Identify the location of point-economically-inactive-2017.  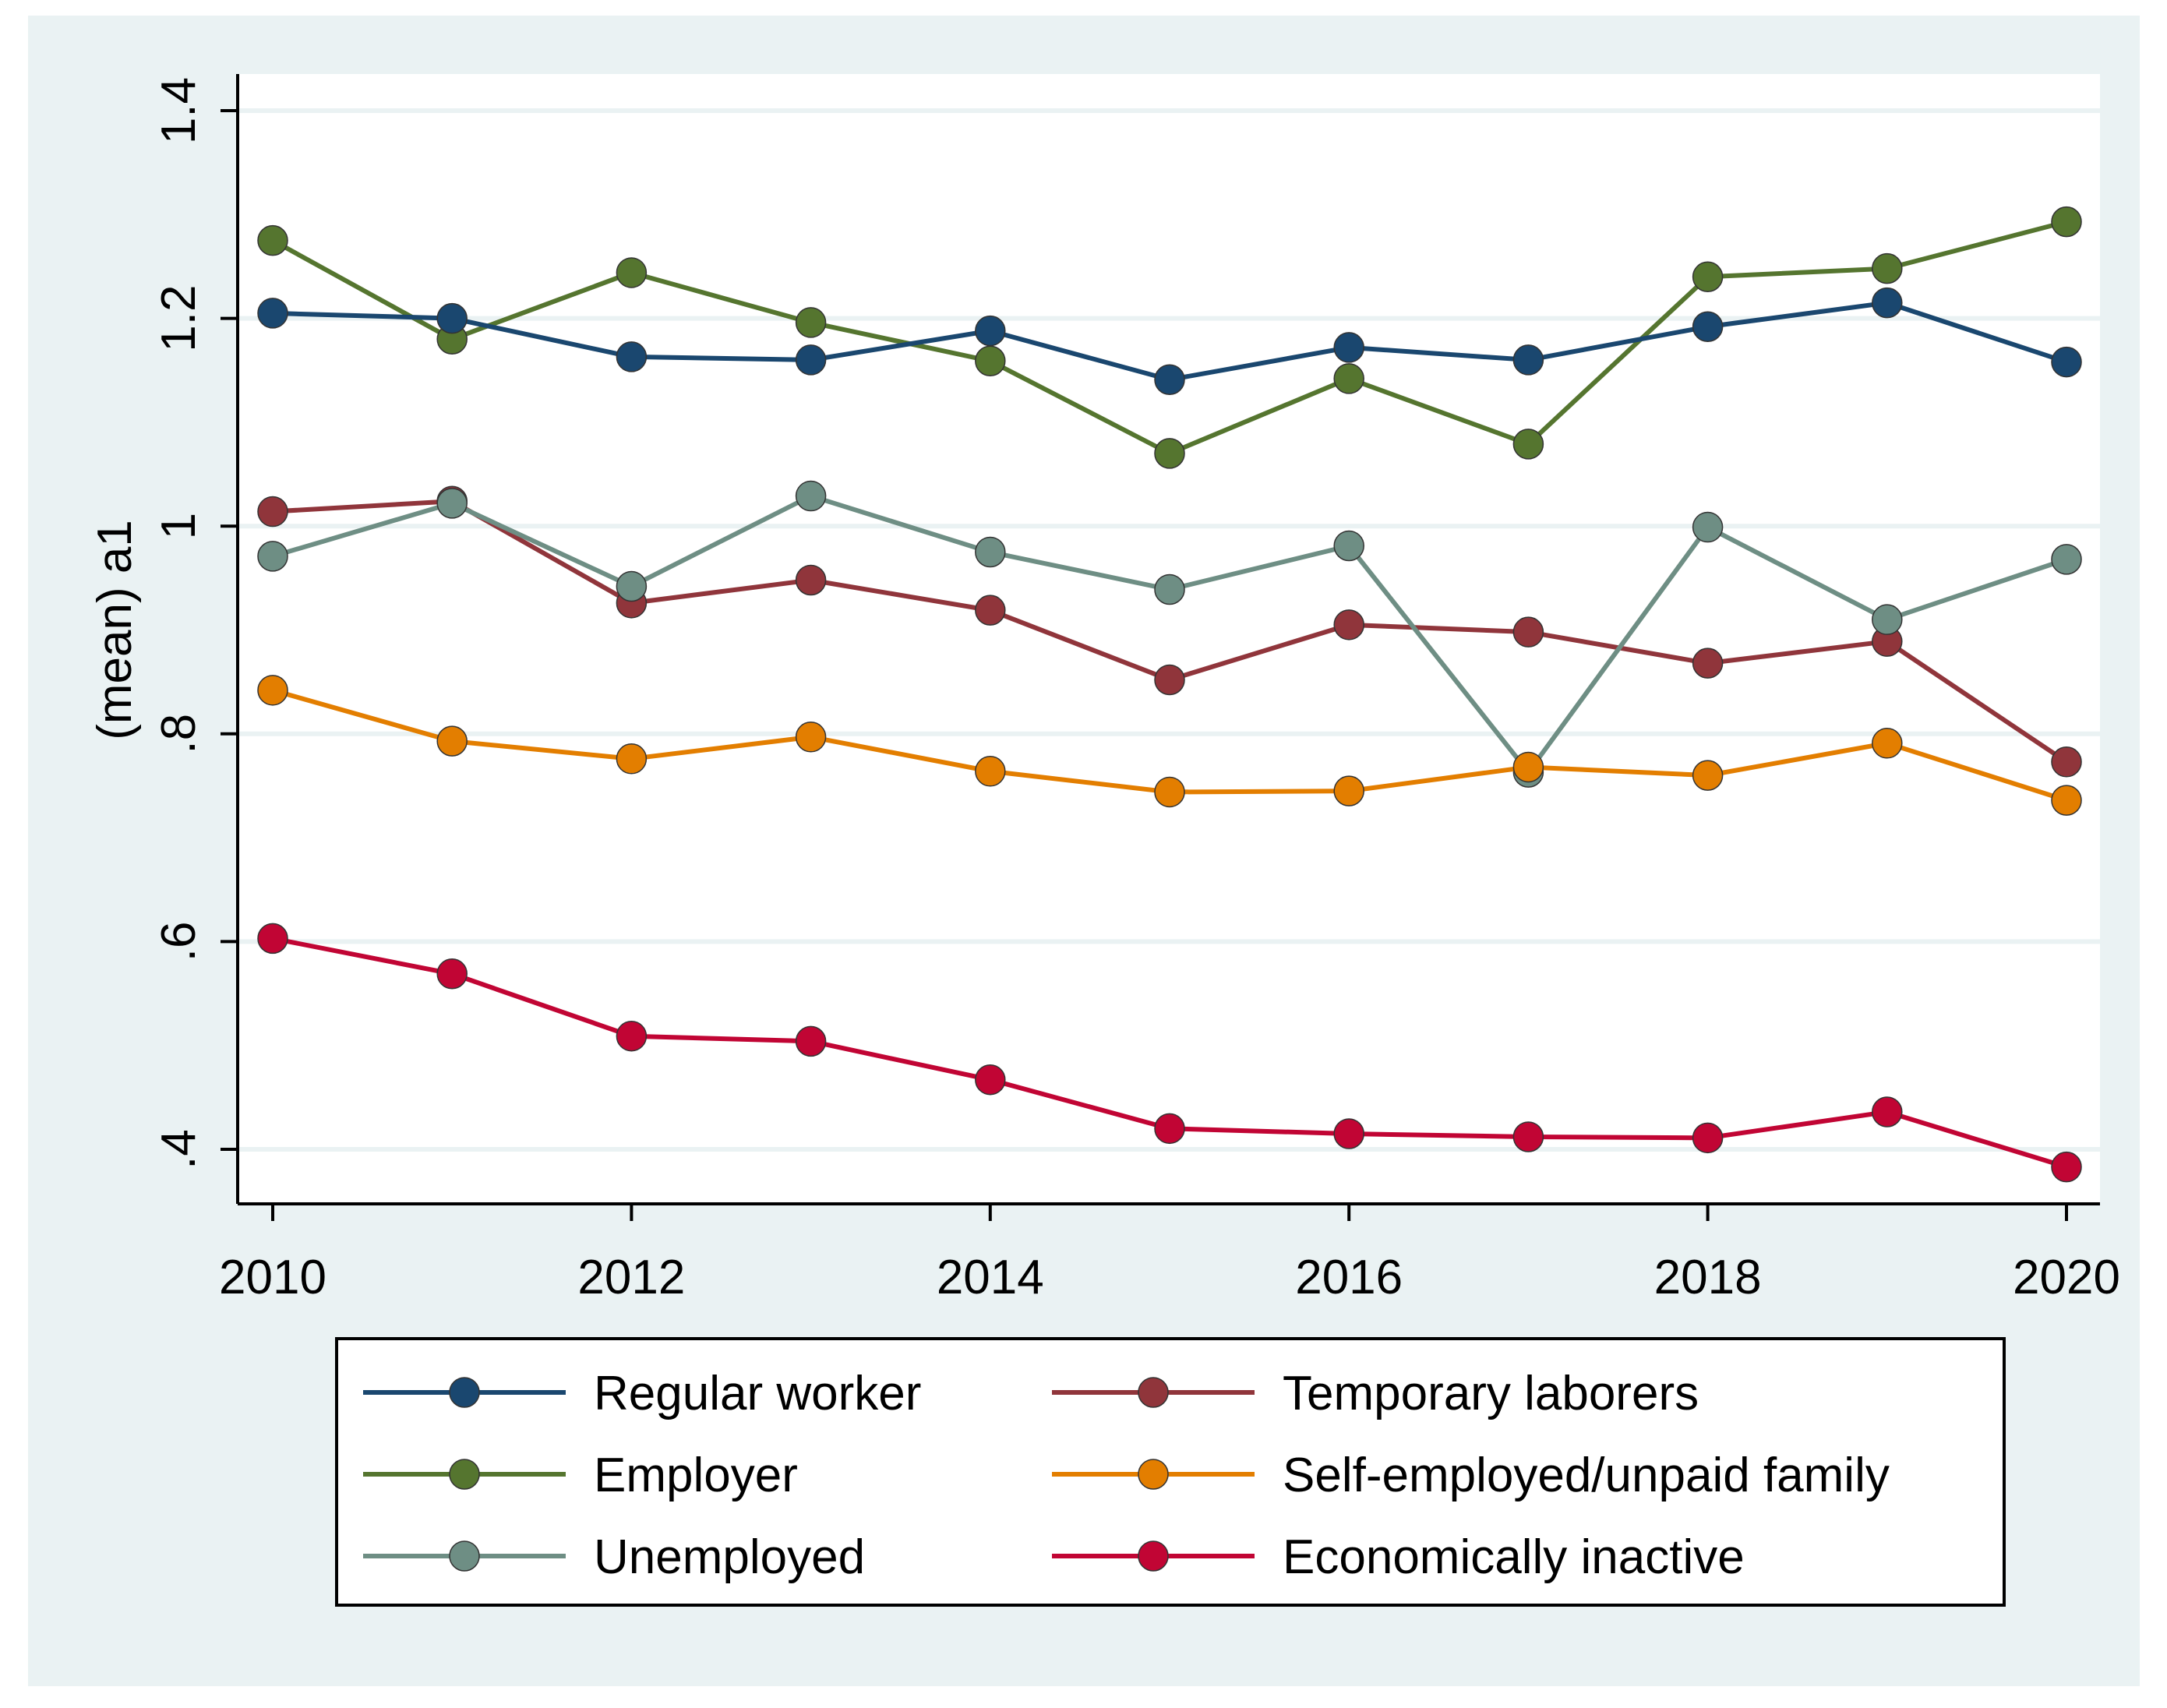
(1528, 1136).